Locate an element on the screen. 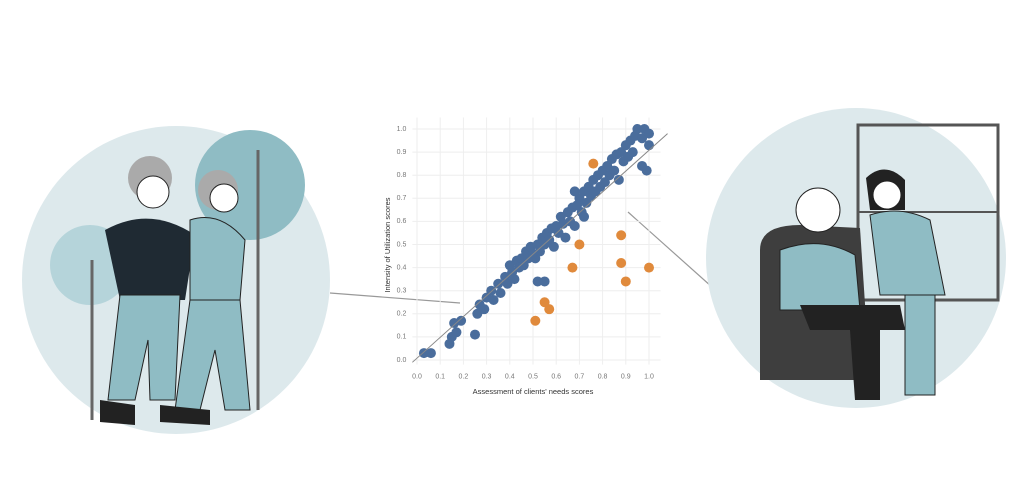 This screenshot has width=1024, height=483. y-tick-label: 1.0 is located at coordinates (402, 129).